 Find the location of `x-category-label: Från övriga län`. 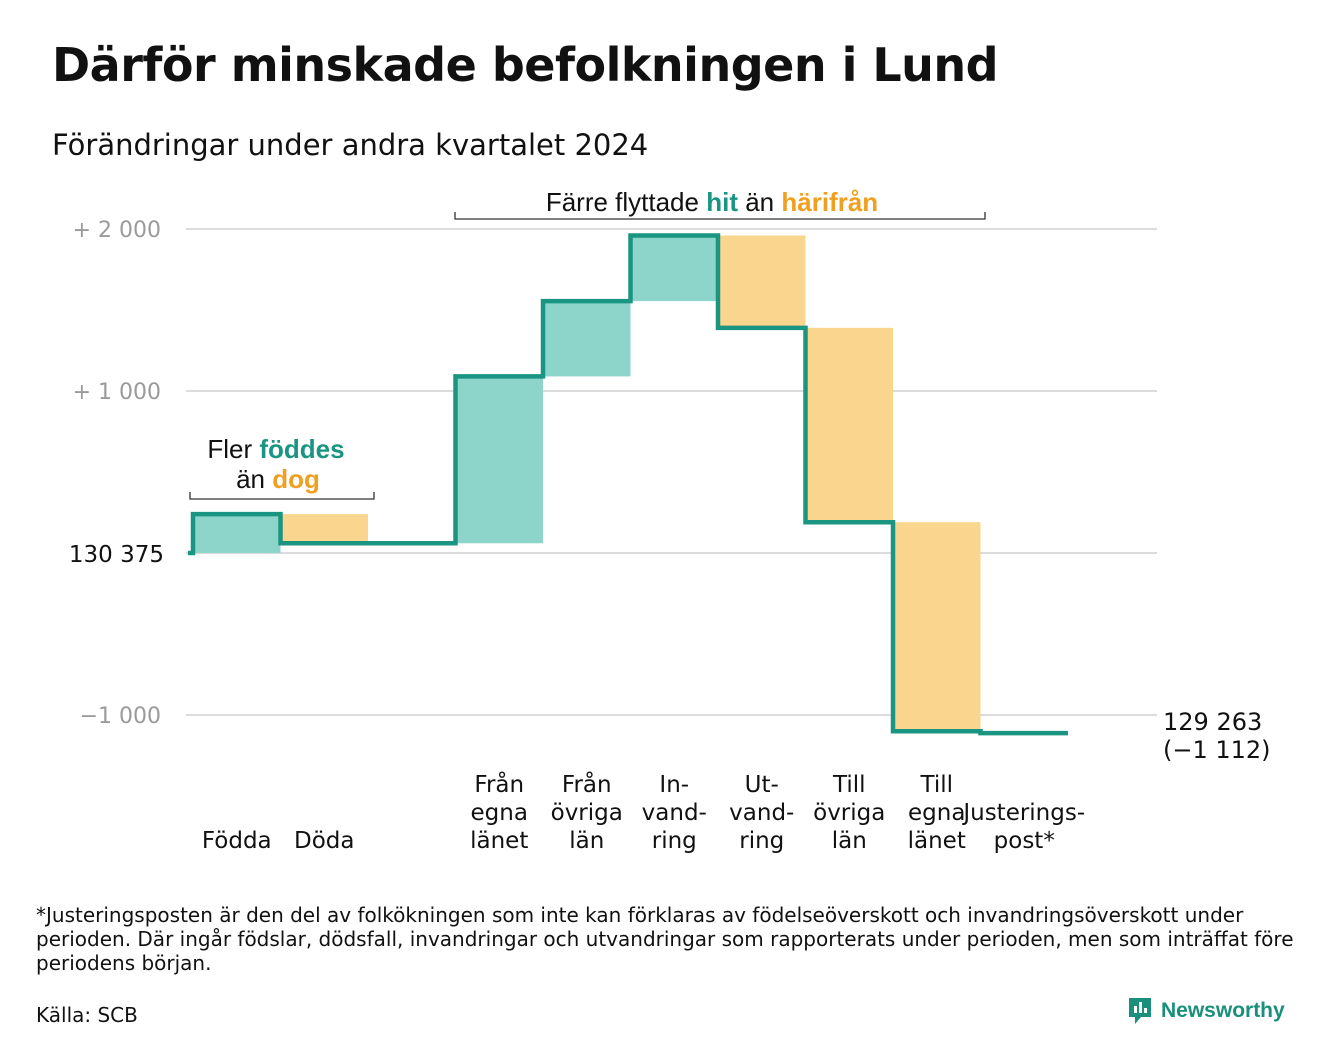

x-category-label: Från övriga län is located at coordinates (587, 812).